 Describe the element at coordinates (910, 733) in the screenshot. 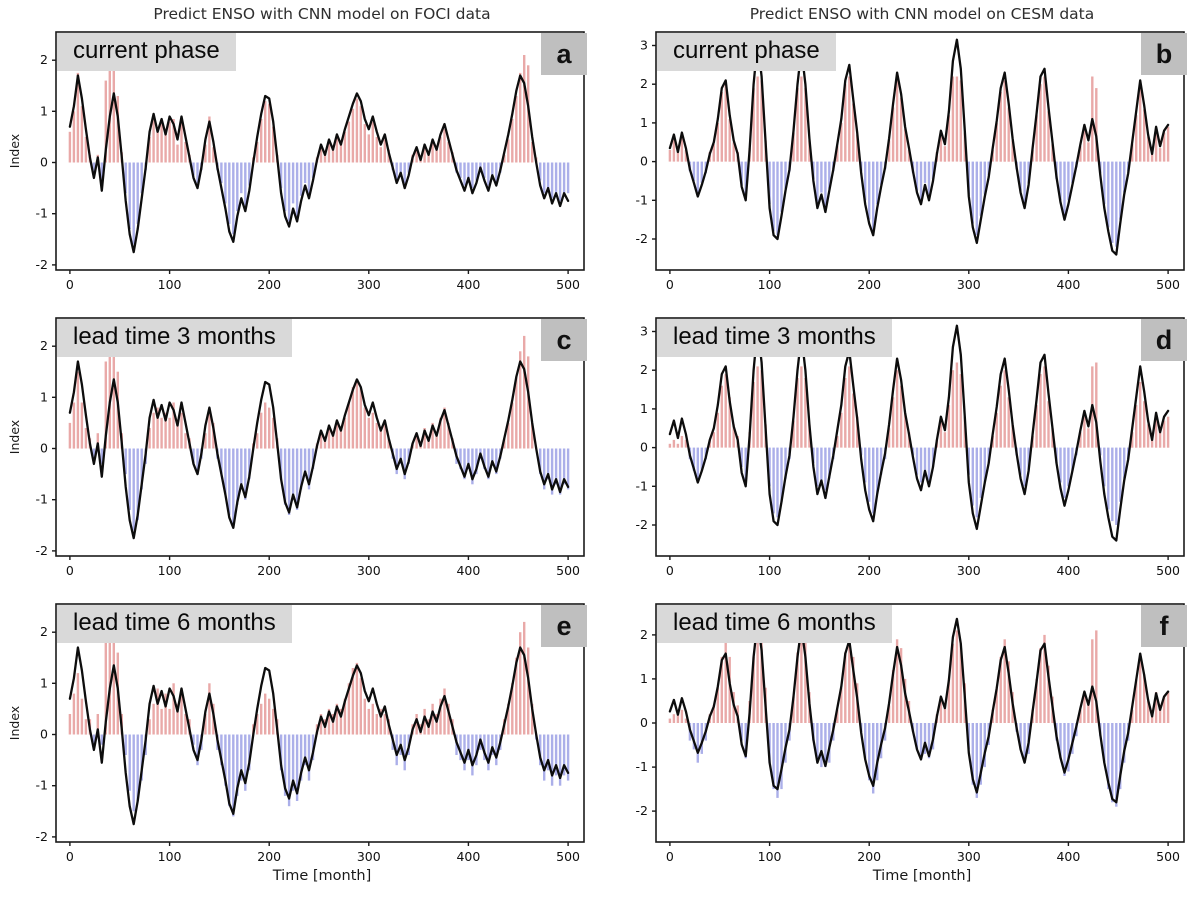

I see `chart-canvas-f: 2 1 0 -1 -2 0 100 200 300 400 500` at that location.